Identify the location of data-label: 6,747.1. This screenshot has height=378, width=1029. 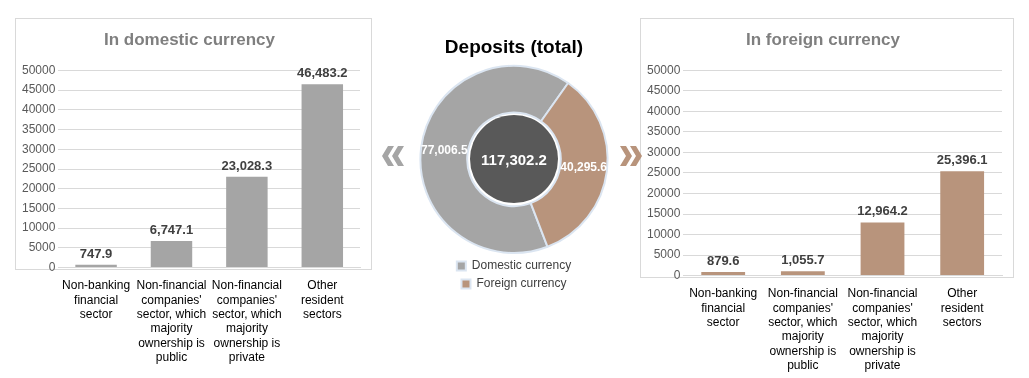
(171, 230).